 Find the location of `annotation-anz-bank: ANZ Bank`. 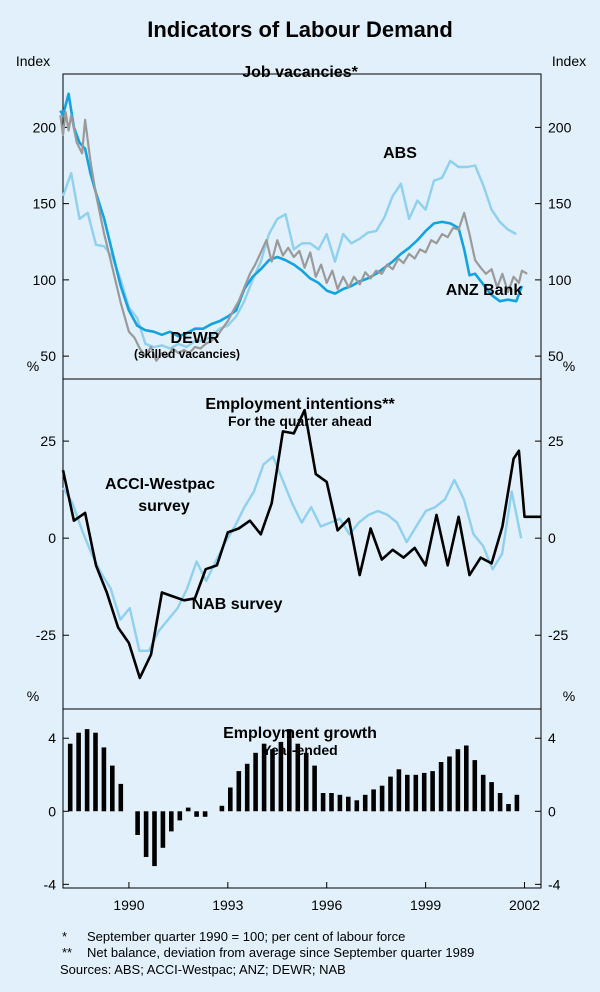

annotation-anz-bank: ANZ Bank is located at coordinates (484, 290).